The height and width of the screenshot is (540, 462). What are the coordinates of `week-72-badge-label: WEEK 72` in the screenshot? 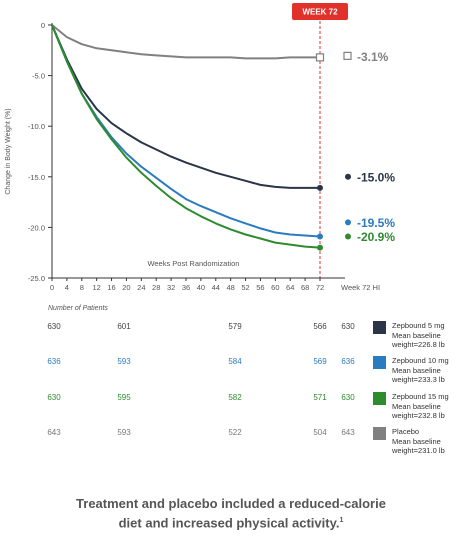 It's located at (320, 12).